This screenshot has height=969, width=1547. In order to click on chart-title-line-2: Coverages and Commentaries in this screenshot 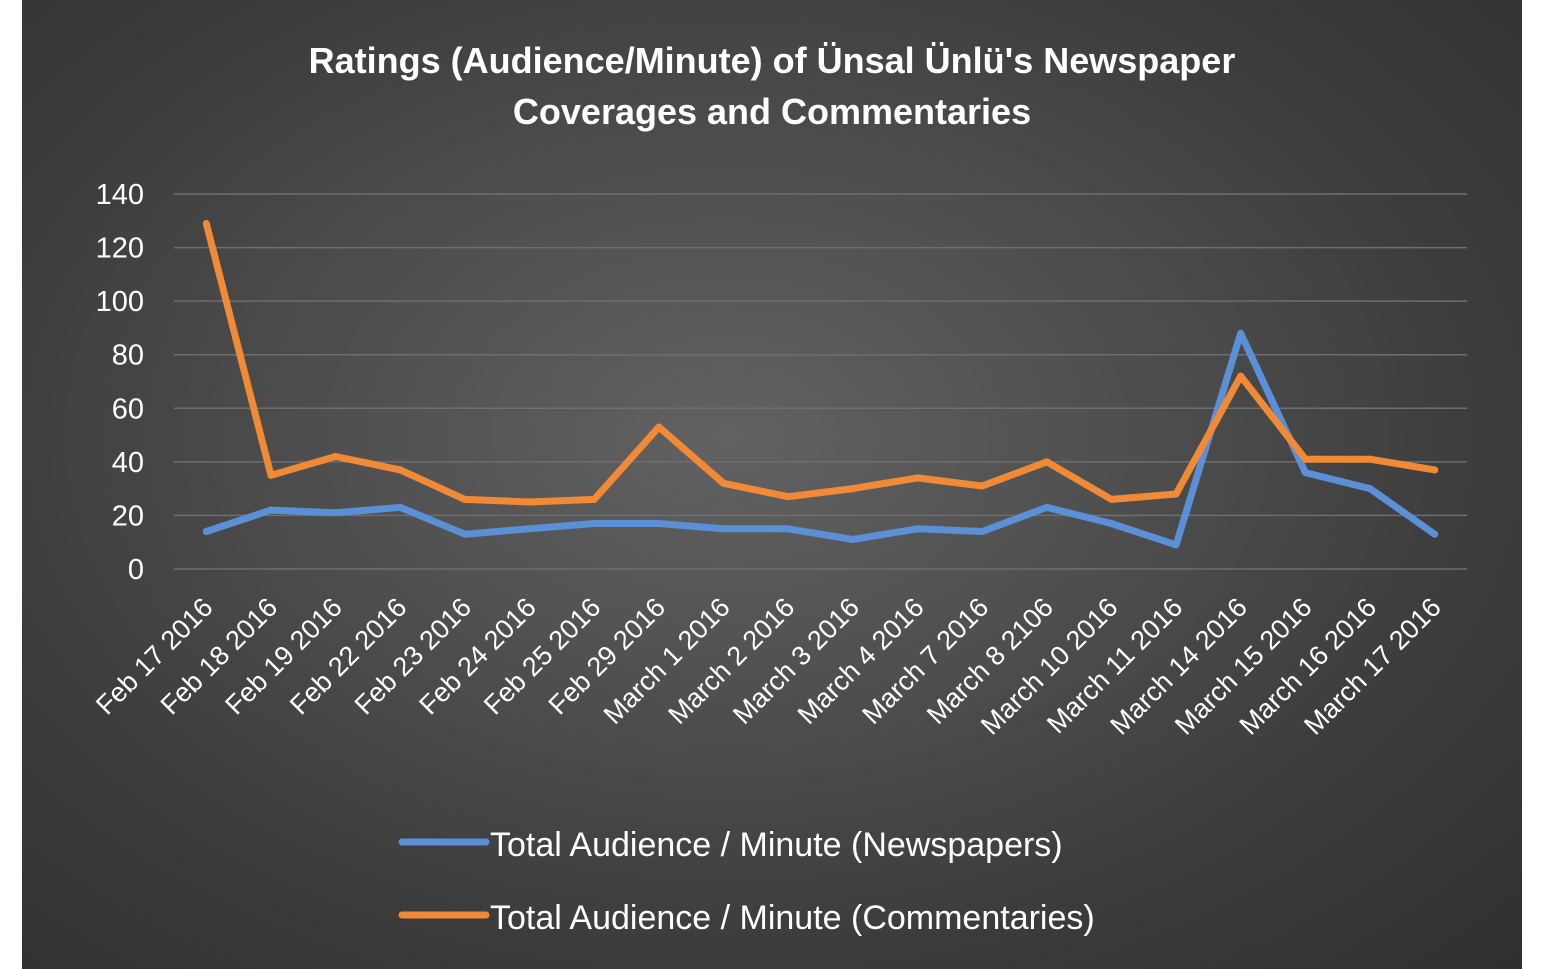, I will do `click(772, 111)`.